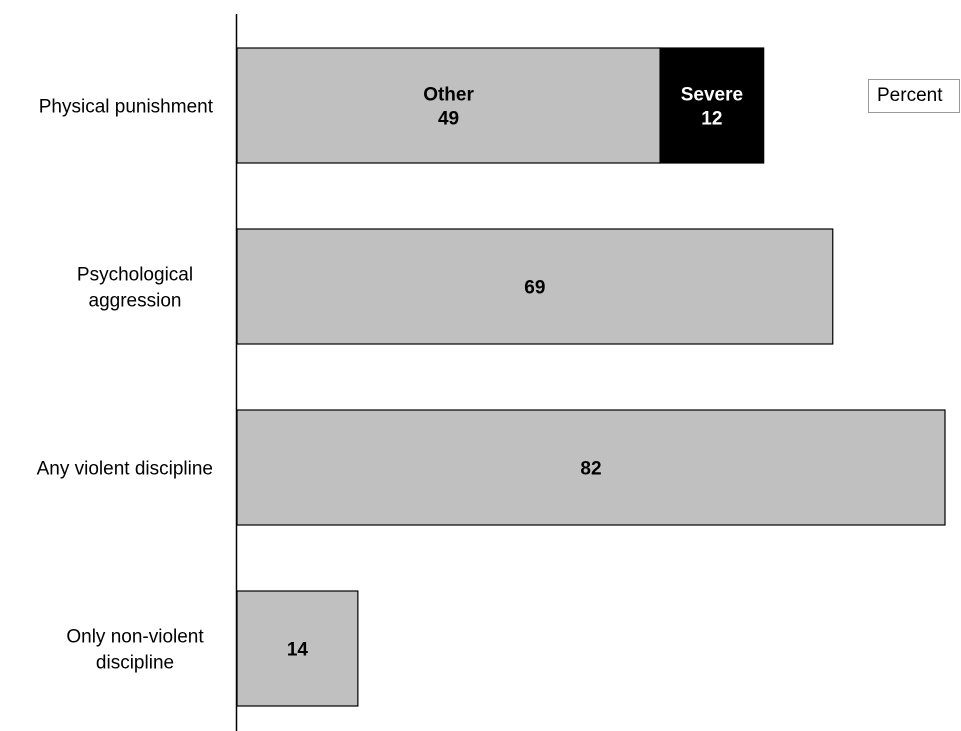  I want to click on data-label: Severe, so click(712, 95).